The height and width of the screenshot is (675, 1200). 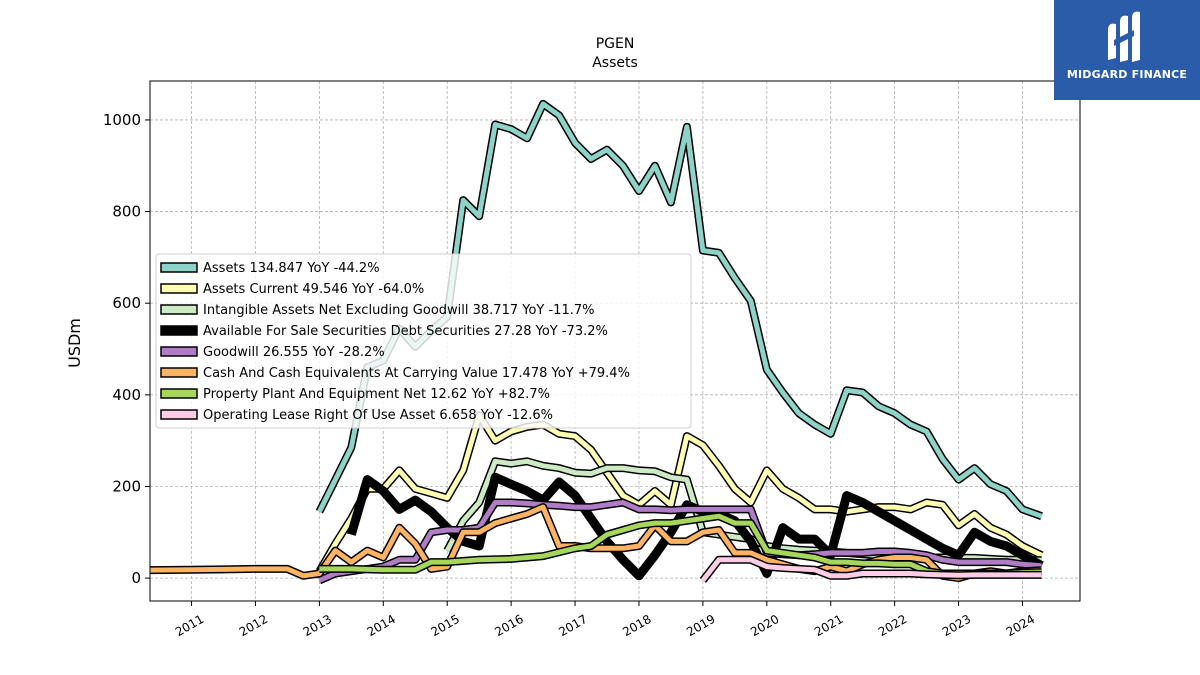 What do you see at coordinates (1020, 625) in the screenshot?
I see `x-tick-label: 2024` at bounding box center [1020, 625].